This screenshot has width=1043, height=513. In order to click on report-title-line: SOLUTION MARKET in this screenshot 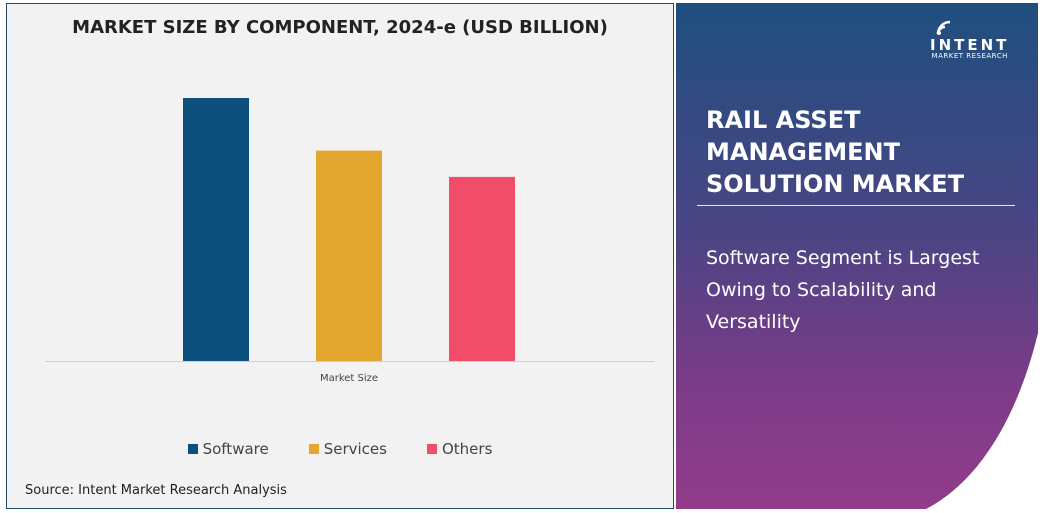, I will do `click(835, 184)`.